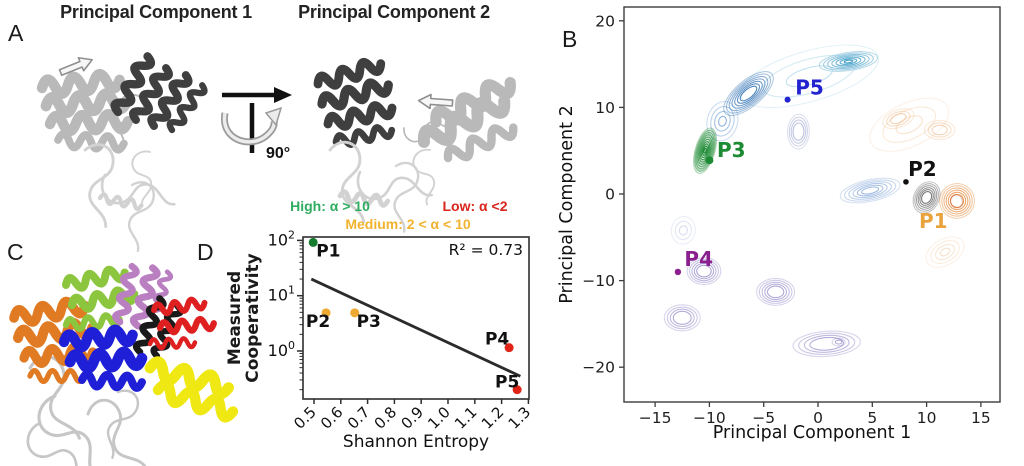  What do you see at coordinates (678, 272) in the screenshot?
I see `pc-point-P4` at bounding box center [678, 272].